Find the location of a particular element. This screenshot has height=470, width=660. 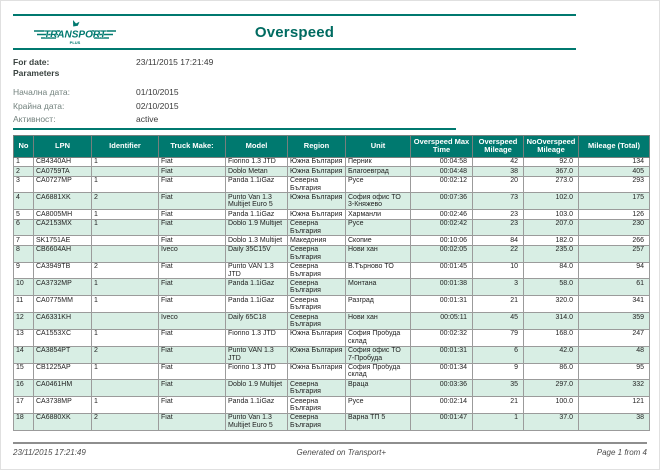

table-cell: Монтана is located at coordinates (378, 287).